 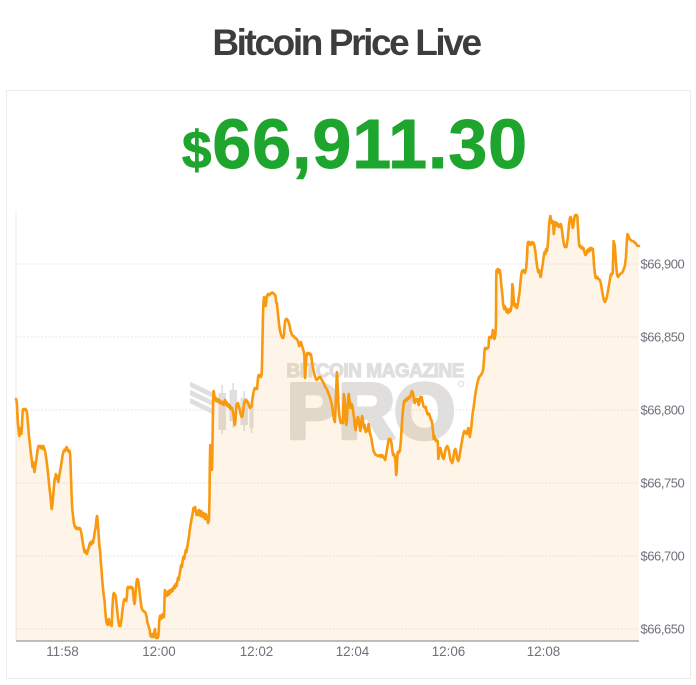 What do you see at coordinates (663, 483) in the screenshot?
I see `svg-text: $66,750` at bounding box center [663, 483].